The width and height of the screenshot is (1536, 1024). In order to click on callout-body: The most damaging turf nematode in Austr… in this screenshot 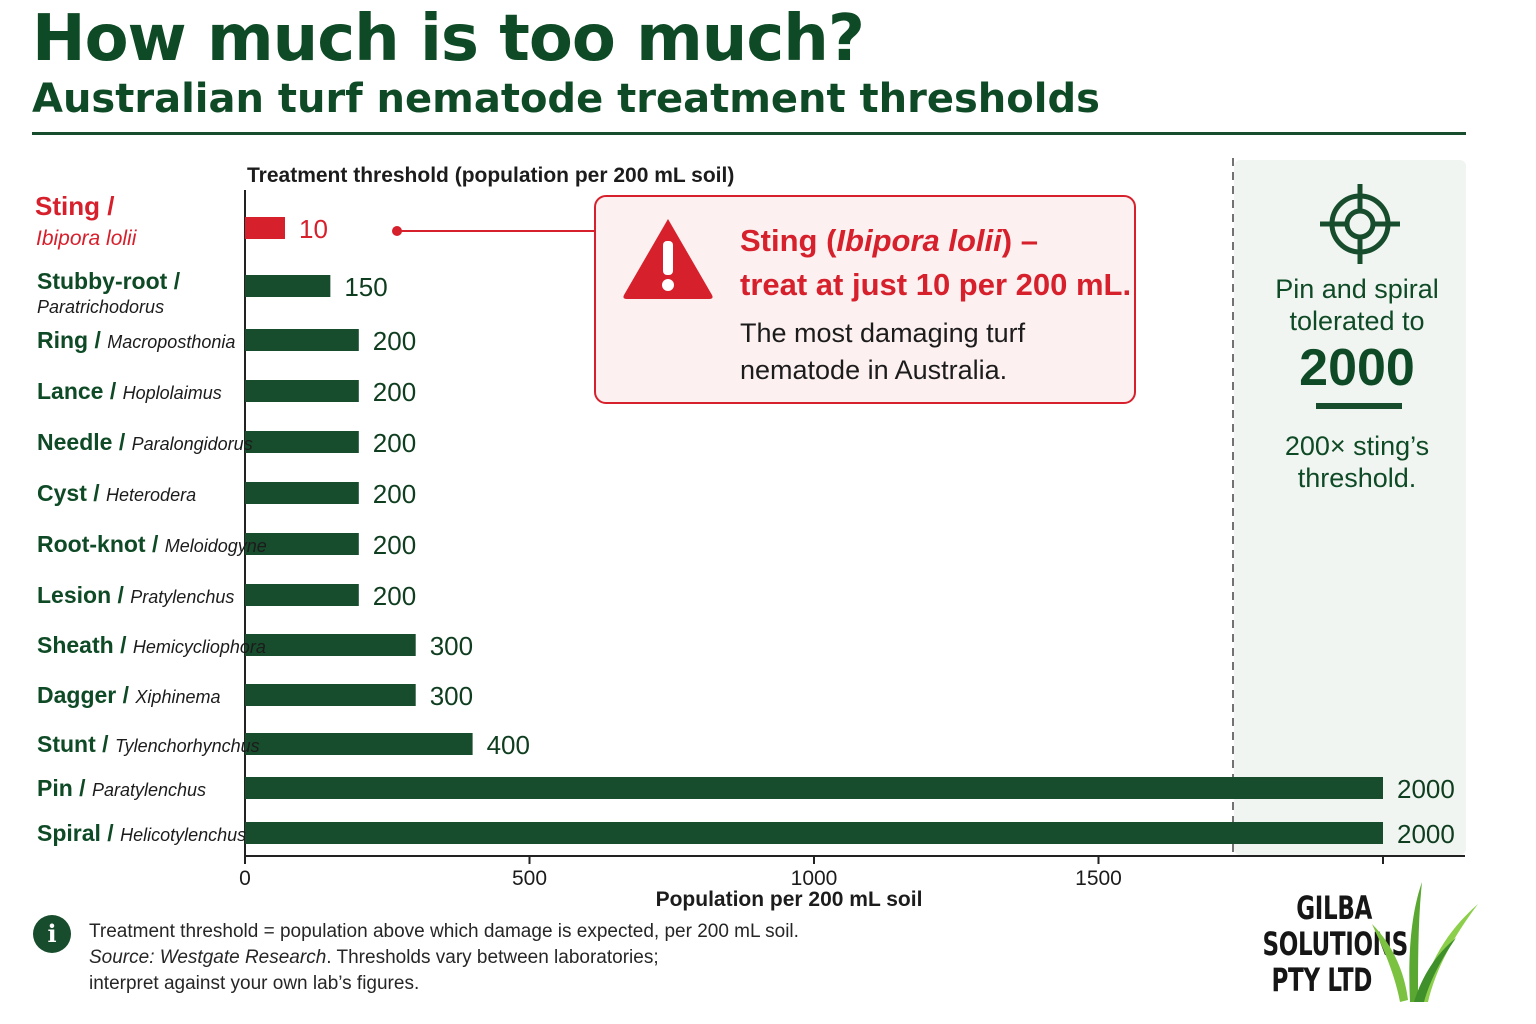, I will do `click(883, 351)`.